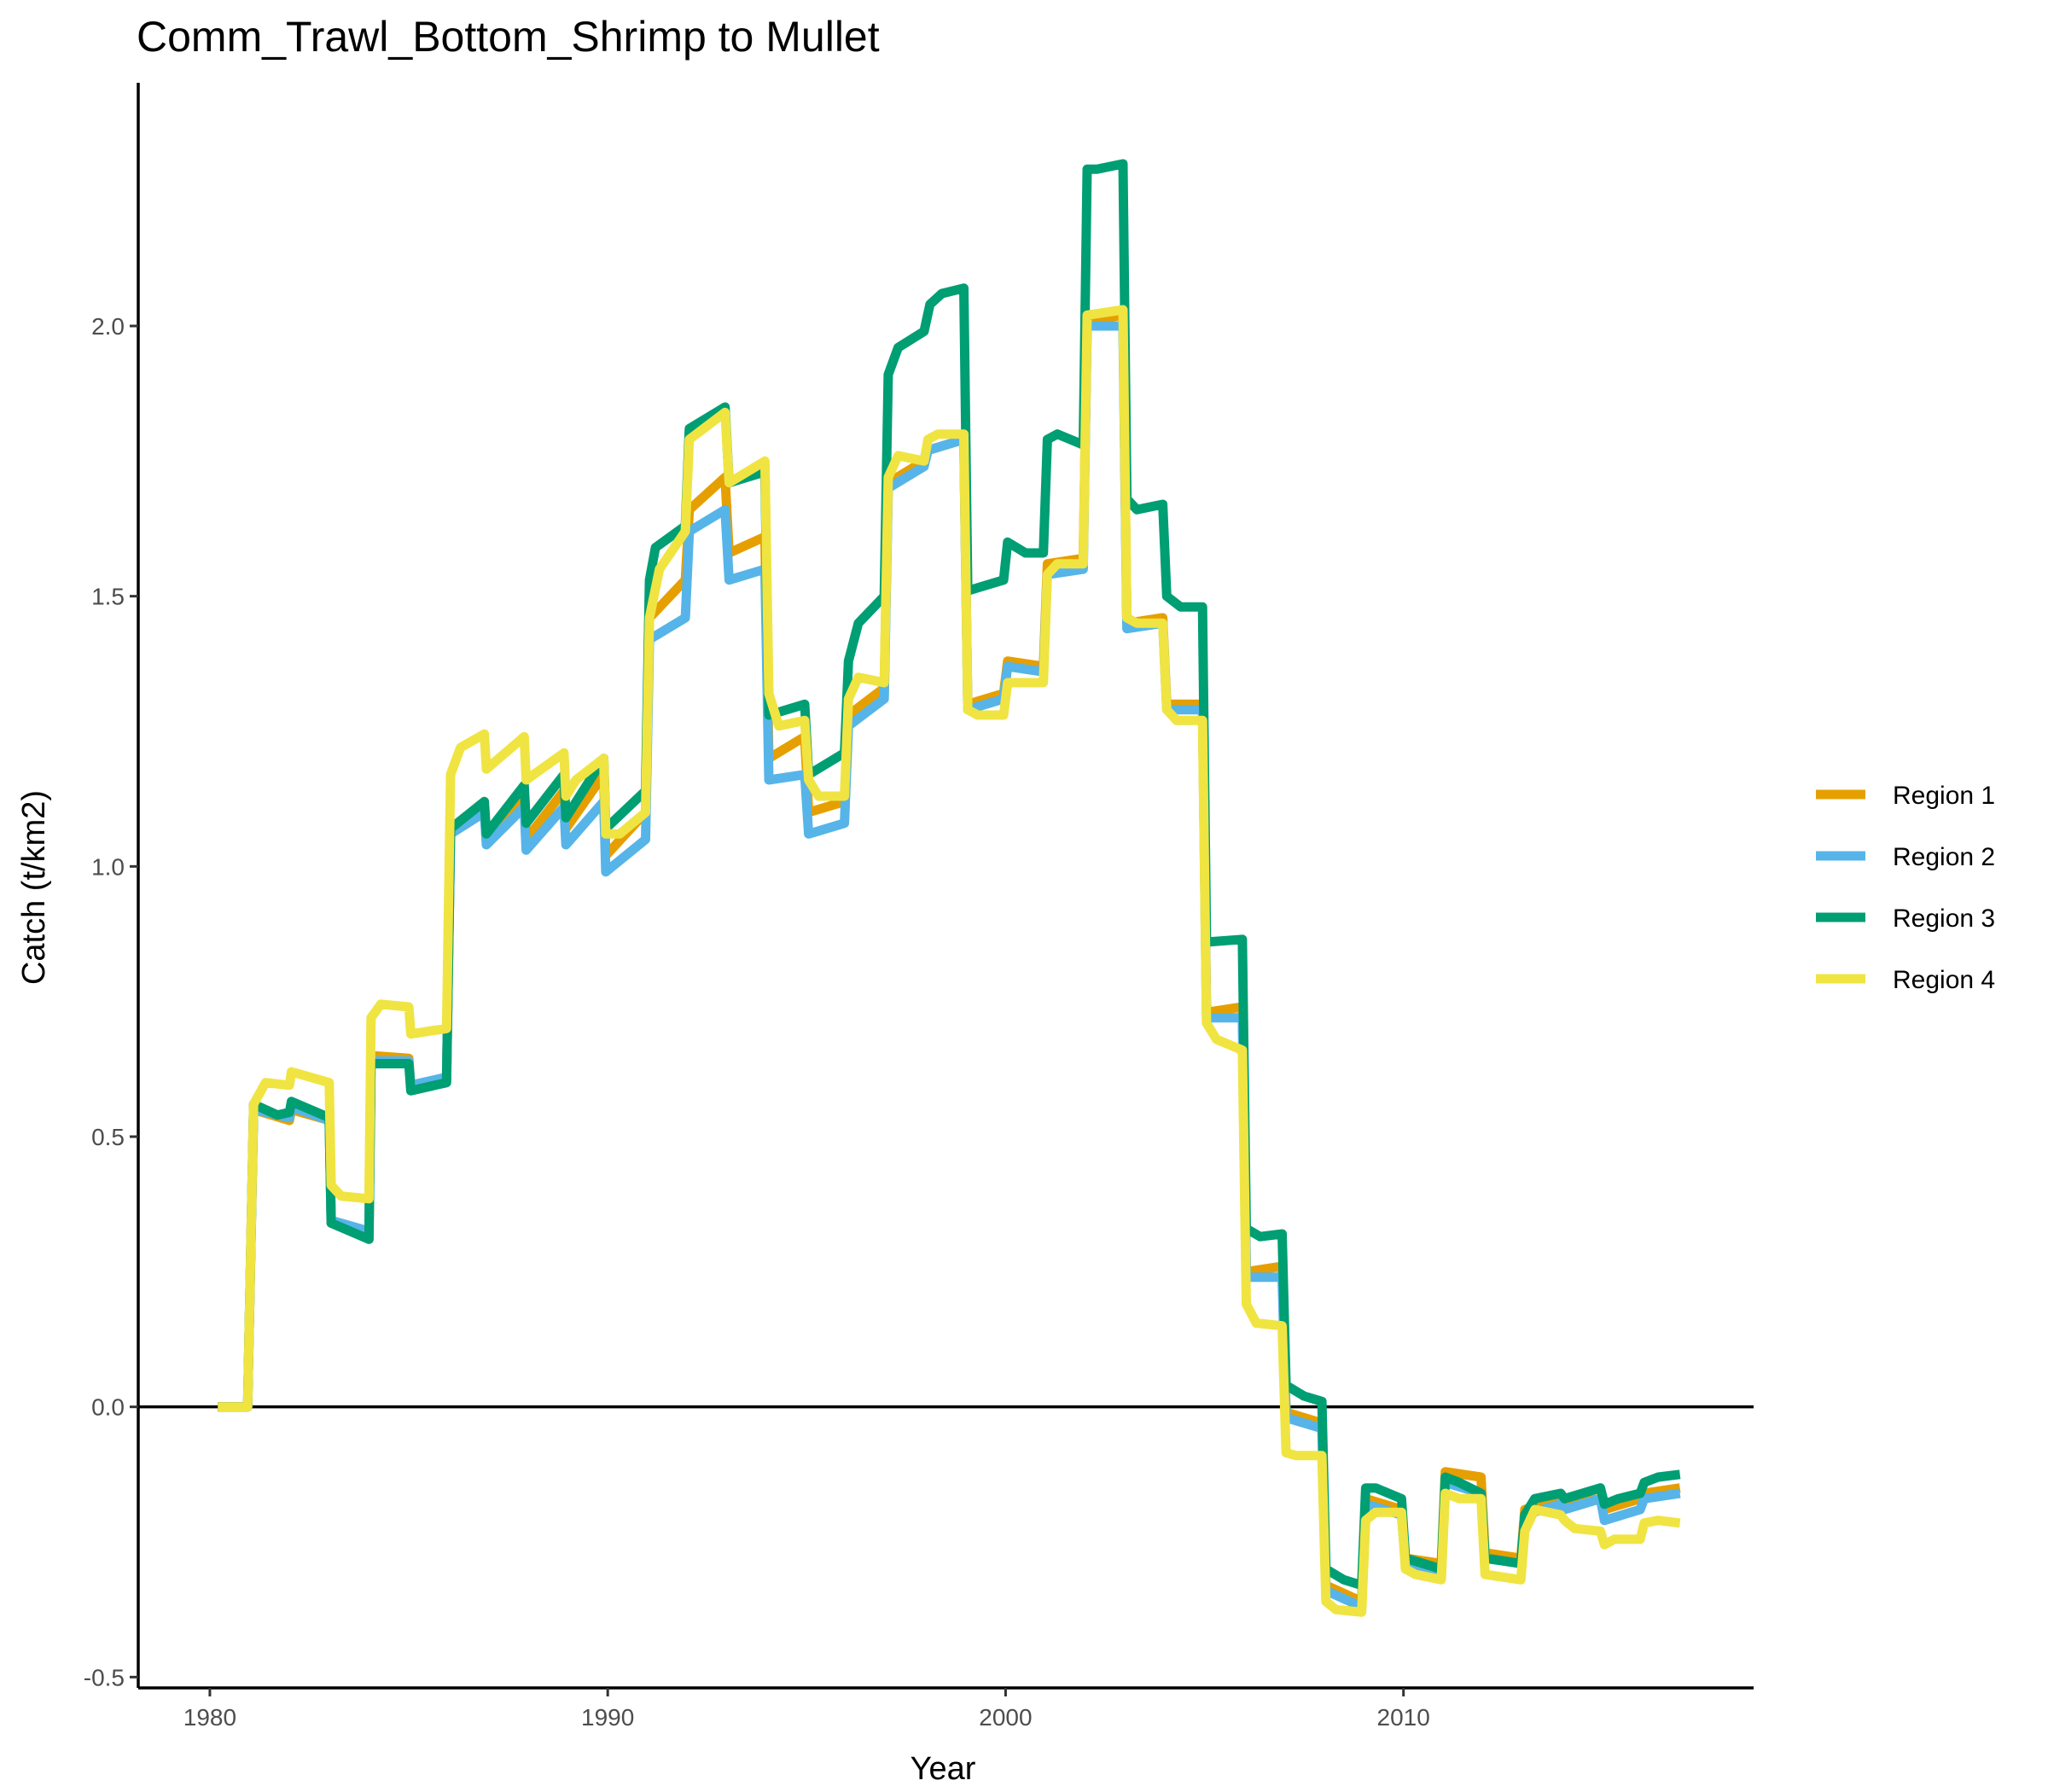  I want to click on legend-label-region-2: Region 2, so click(1944, 857).